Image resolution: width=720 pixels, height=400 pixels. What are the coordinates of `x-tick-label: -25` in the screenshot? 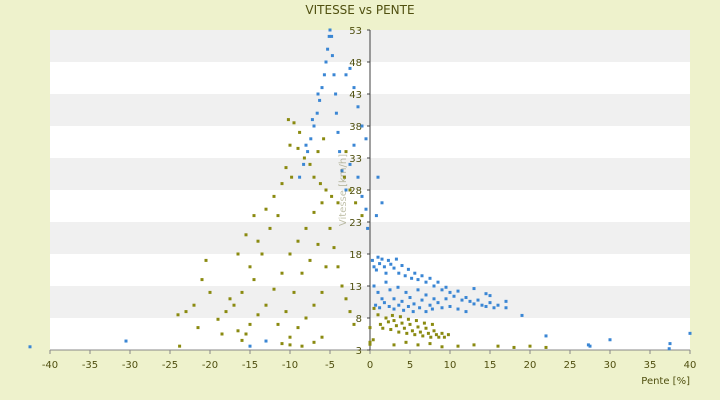 It's located at (170, 365).